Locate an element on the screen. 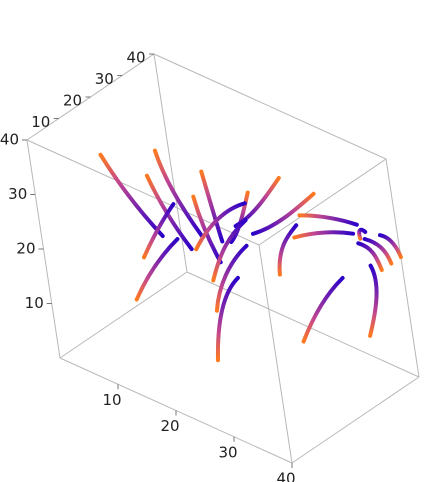 Image resolution: width=429 pixels, height=482 pixels. z-axis-tick-label: 10 is located at coordinates (34, 303).